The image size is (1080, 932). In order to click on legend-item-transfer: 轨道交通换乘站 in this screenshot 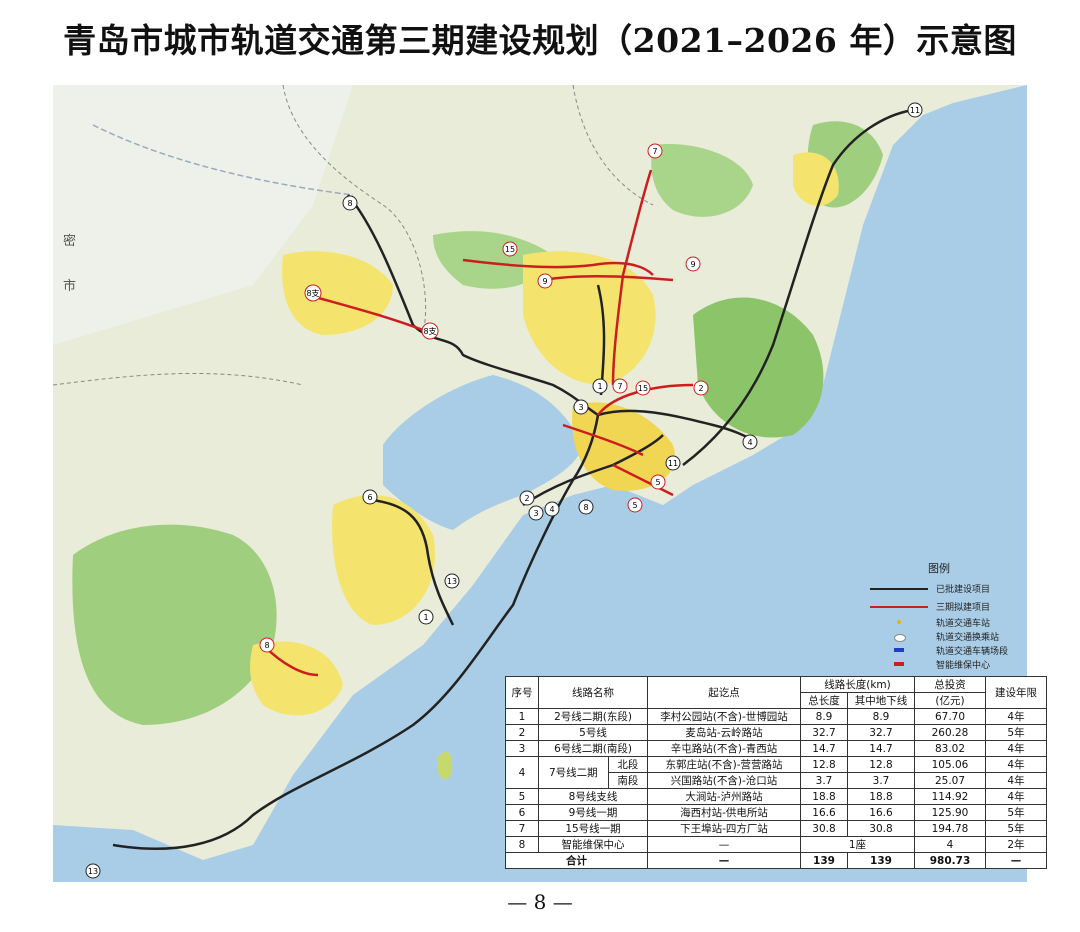, I will do `click(948, 637)`.